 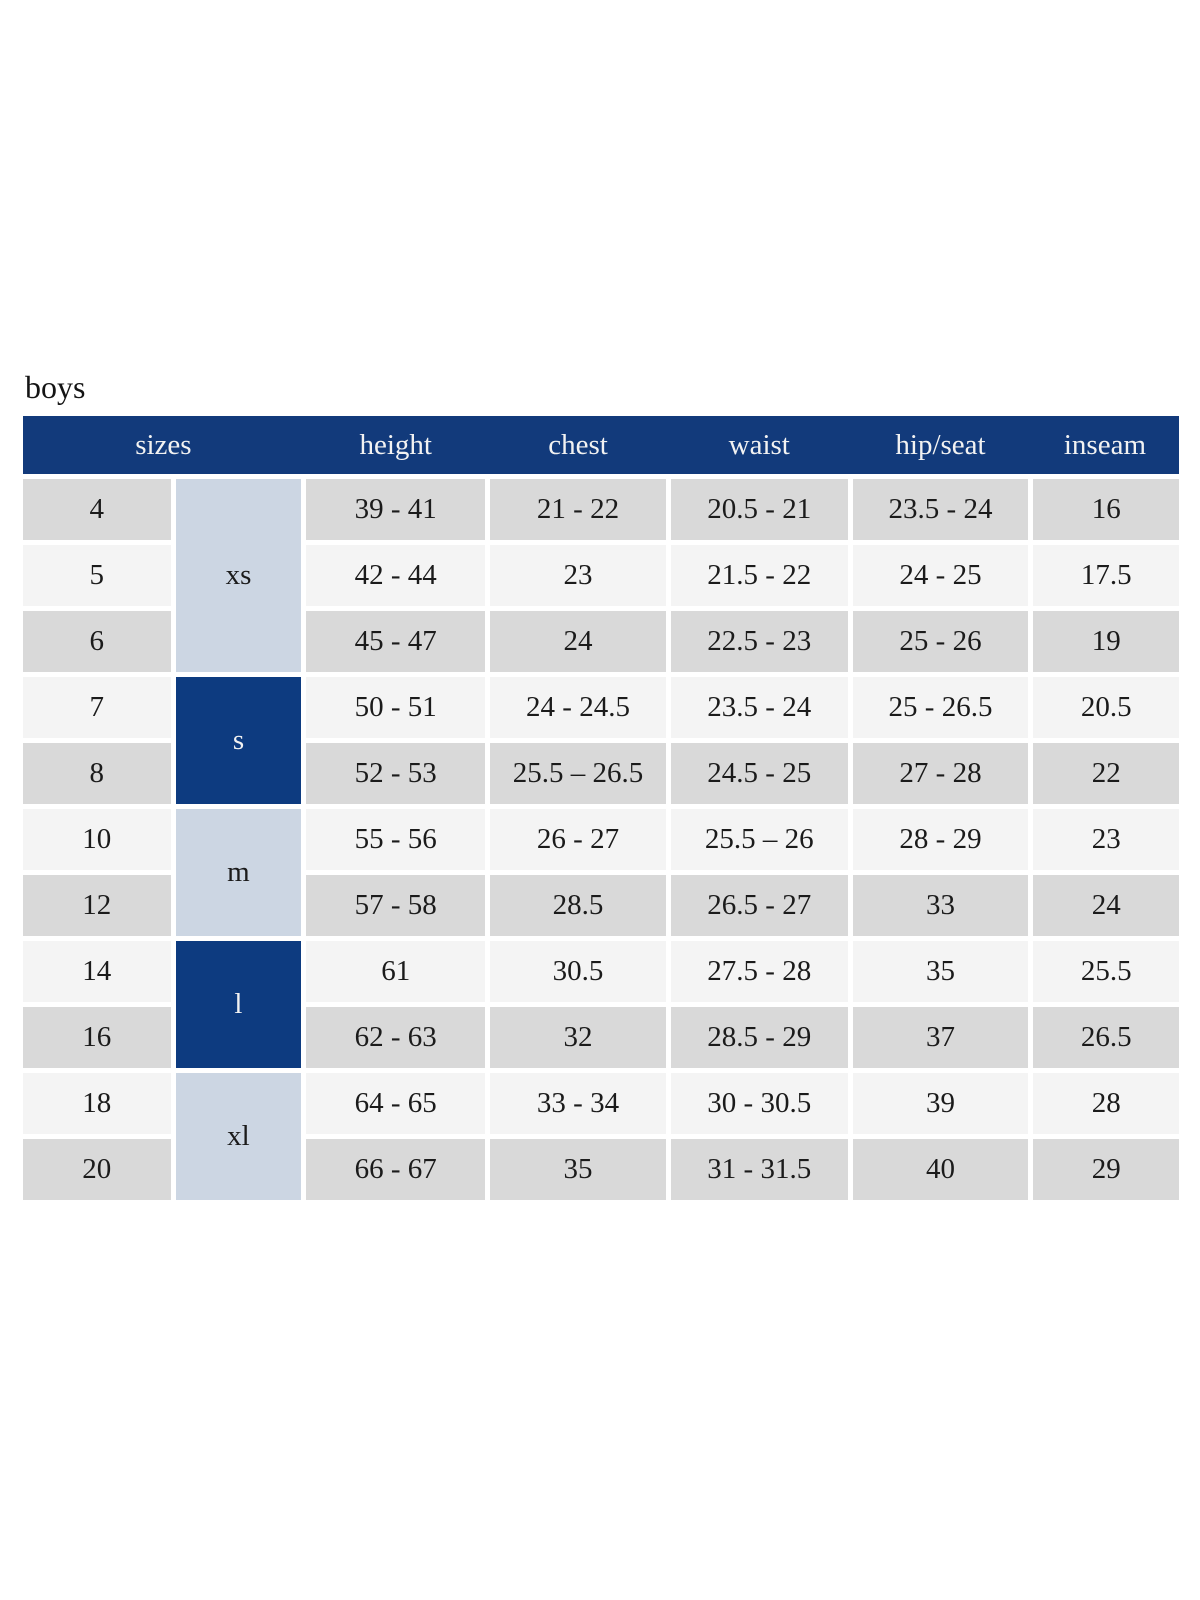 I want to click on height-cell: 61, so click(x=396, y=972).